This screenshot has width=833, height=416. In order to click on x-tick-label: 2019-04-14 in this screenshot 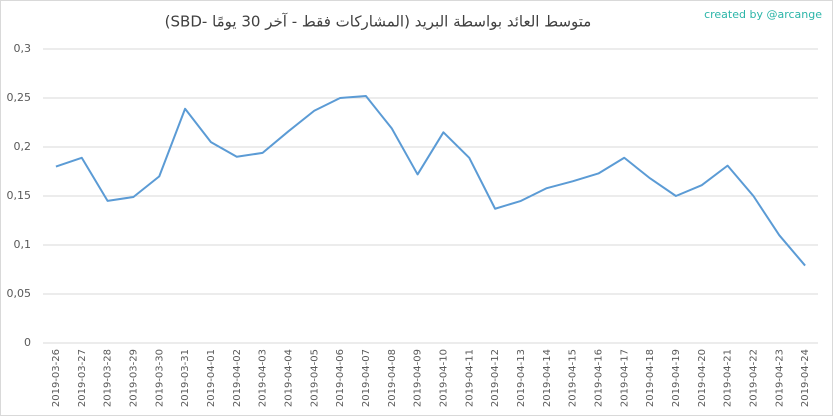, I will do `click(547, 378)`.